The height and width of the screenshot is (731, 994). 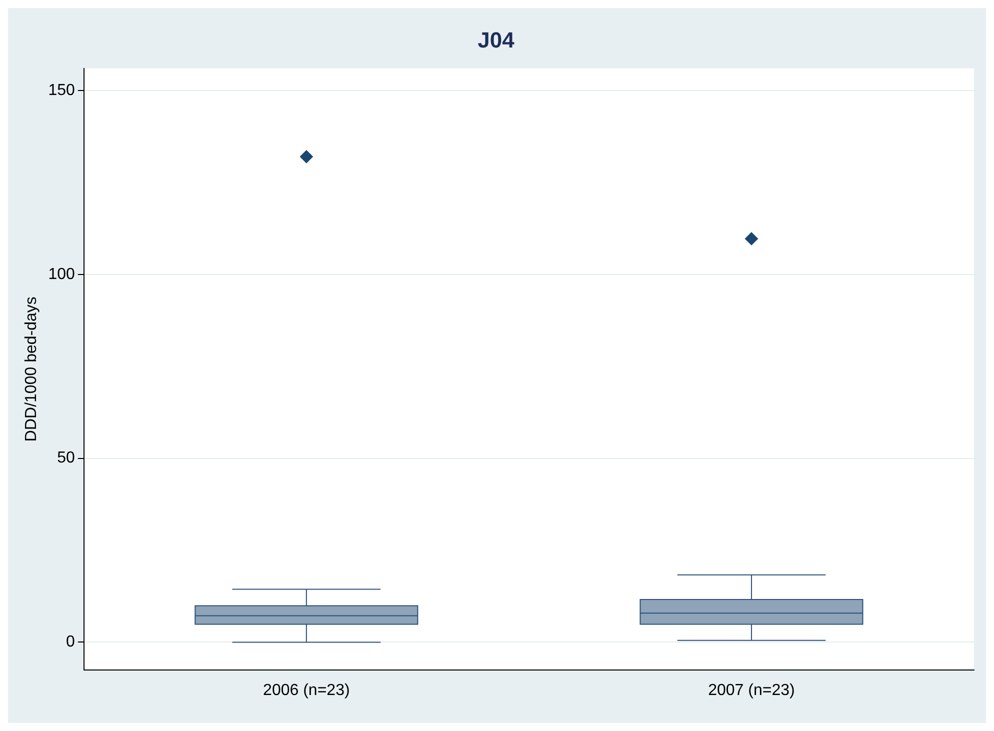 What do you see at coordinates (70, 642) in the screenshot?
I see `y-tick-label: 0` at bounding box center [70, 642].